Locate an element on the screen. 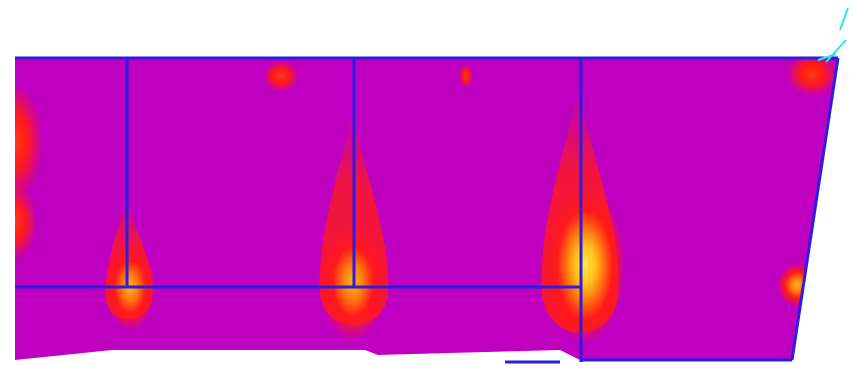 The width and height of the screenshot is (853, 366). hotspot-top-right-corner is located at coordinates (812, 77).